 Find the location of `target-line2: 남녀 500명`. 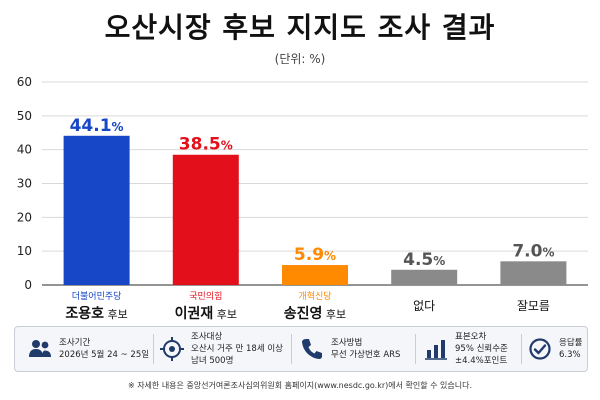

target-line2: 남녀 500명 is located at coordinates (212, 361).